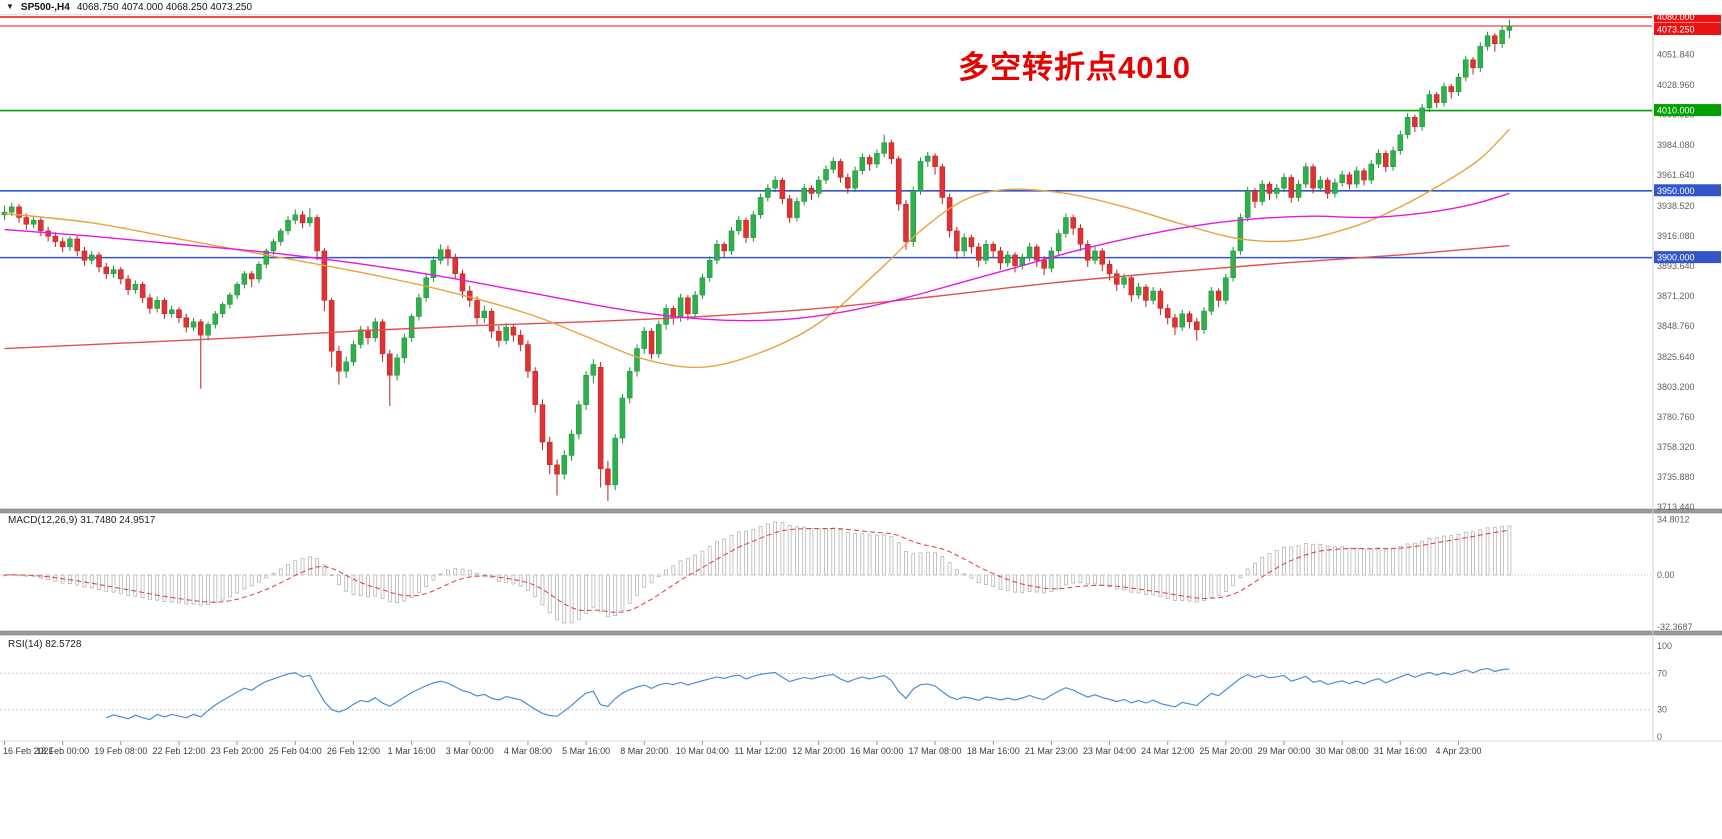  I want to click on price-scale-label: 3803.200, so click(1676, 387).